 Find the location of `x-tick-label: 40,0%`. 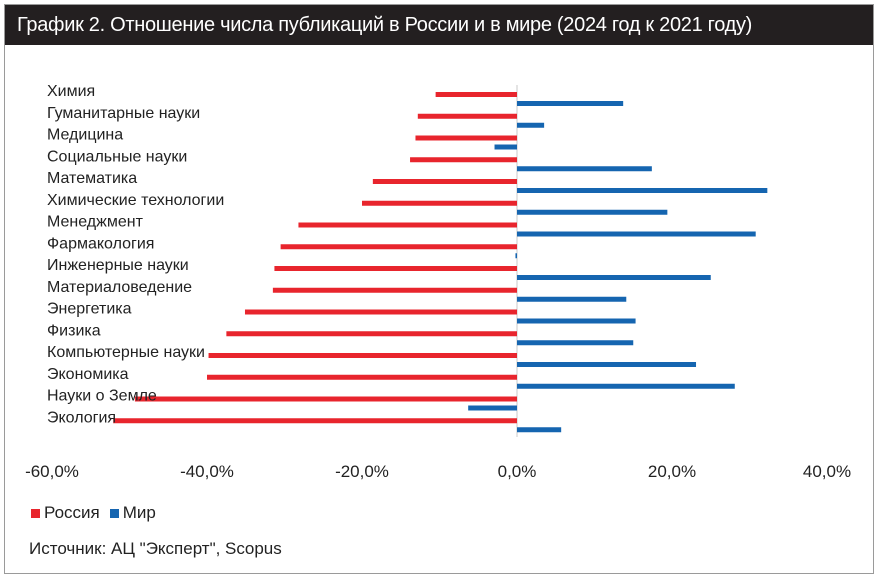

x-tick-label: 40,0% is located at coordinates (827, 471).